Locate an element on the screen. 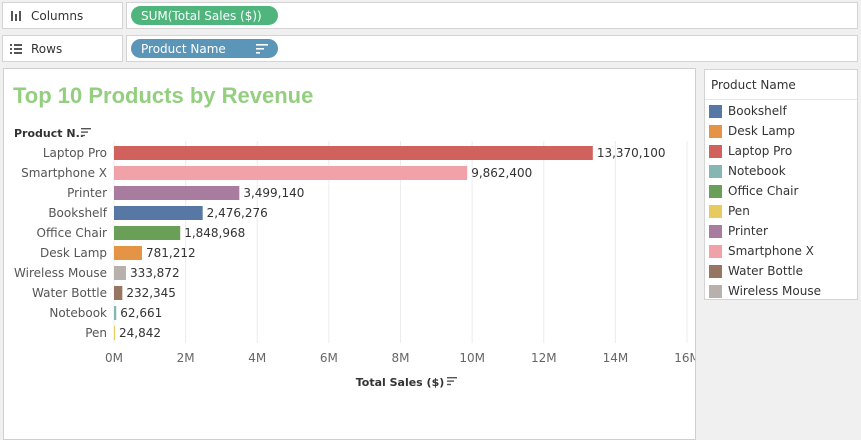  sort-descending-icon is located at coordinates (262, 49).